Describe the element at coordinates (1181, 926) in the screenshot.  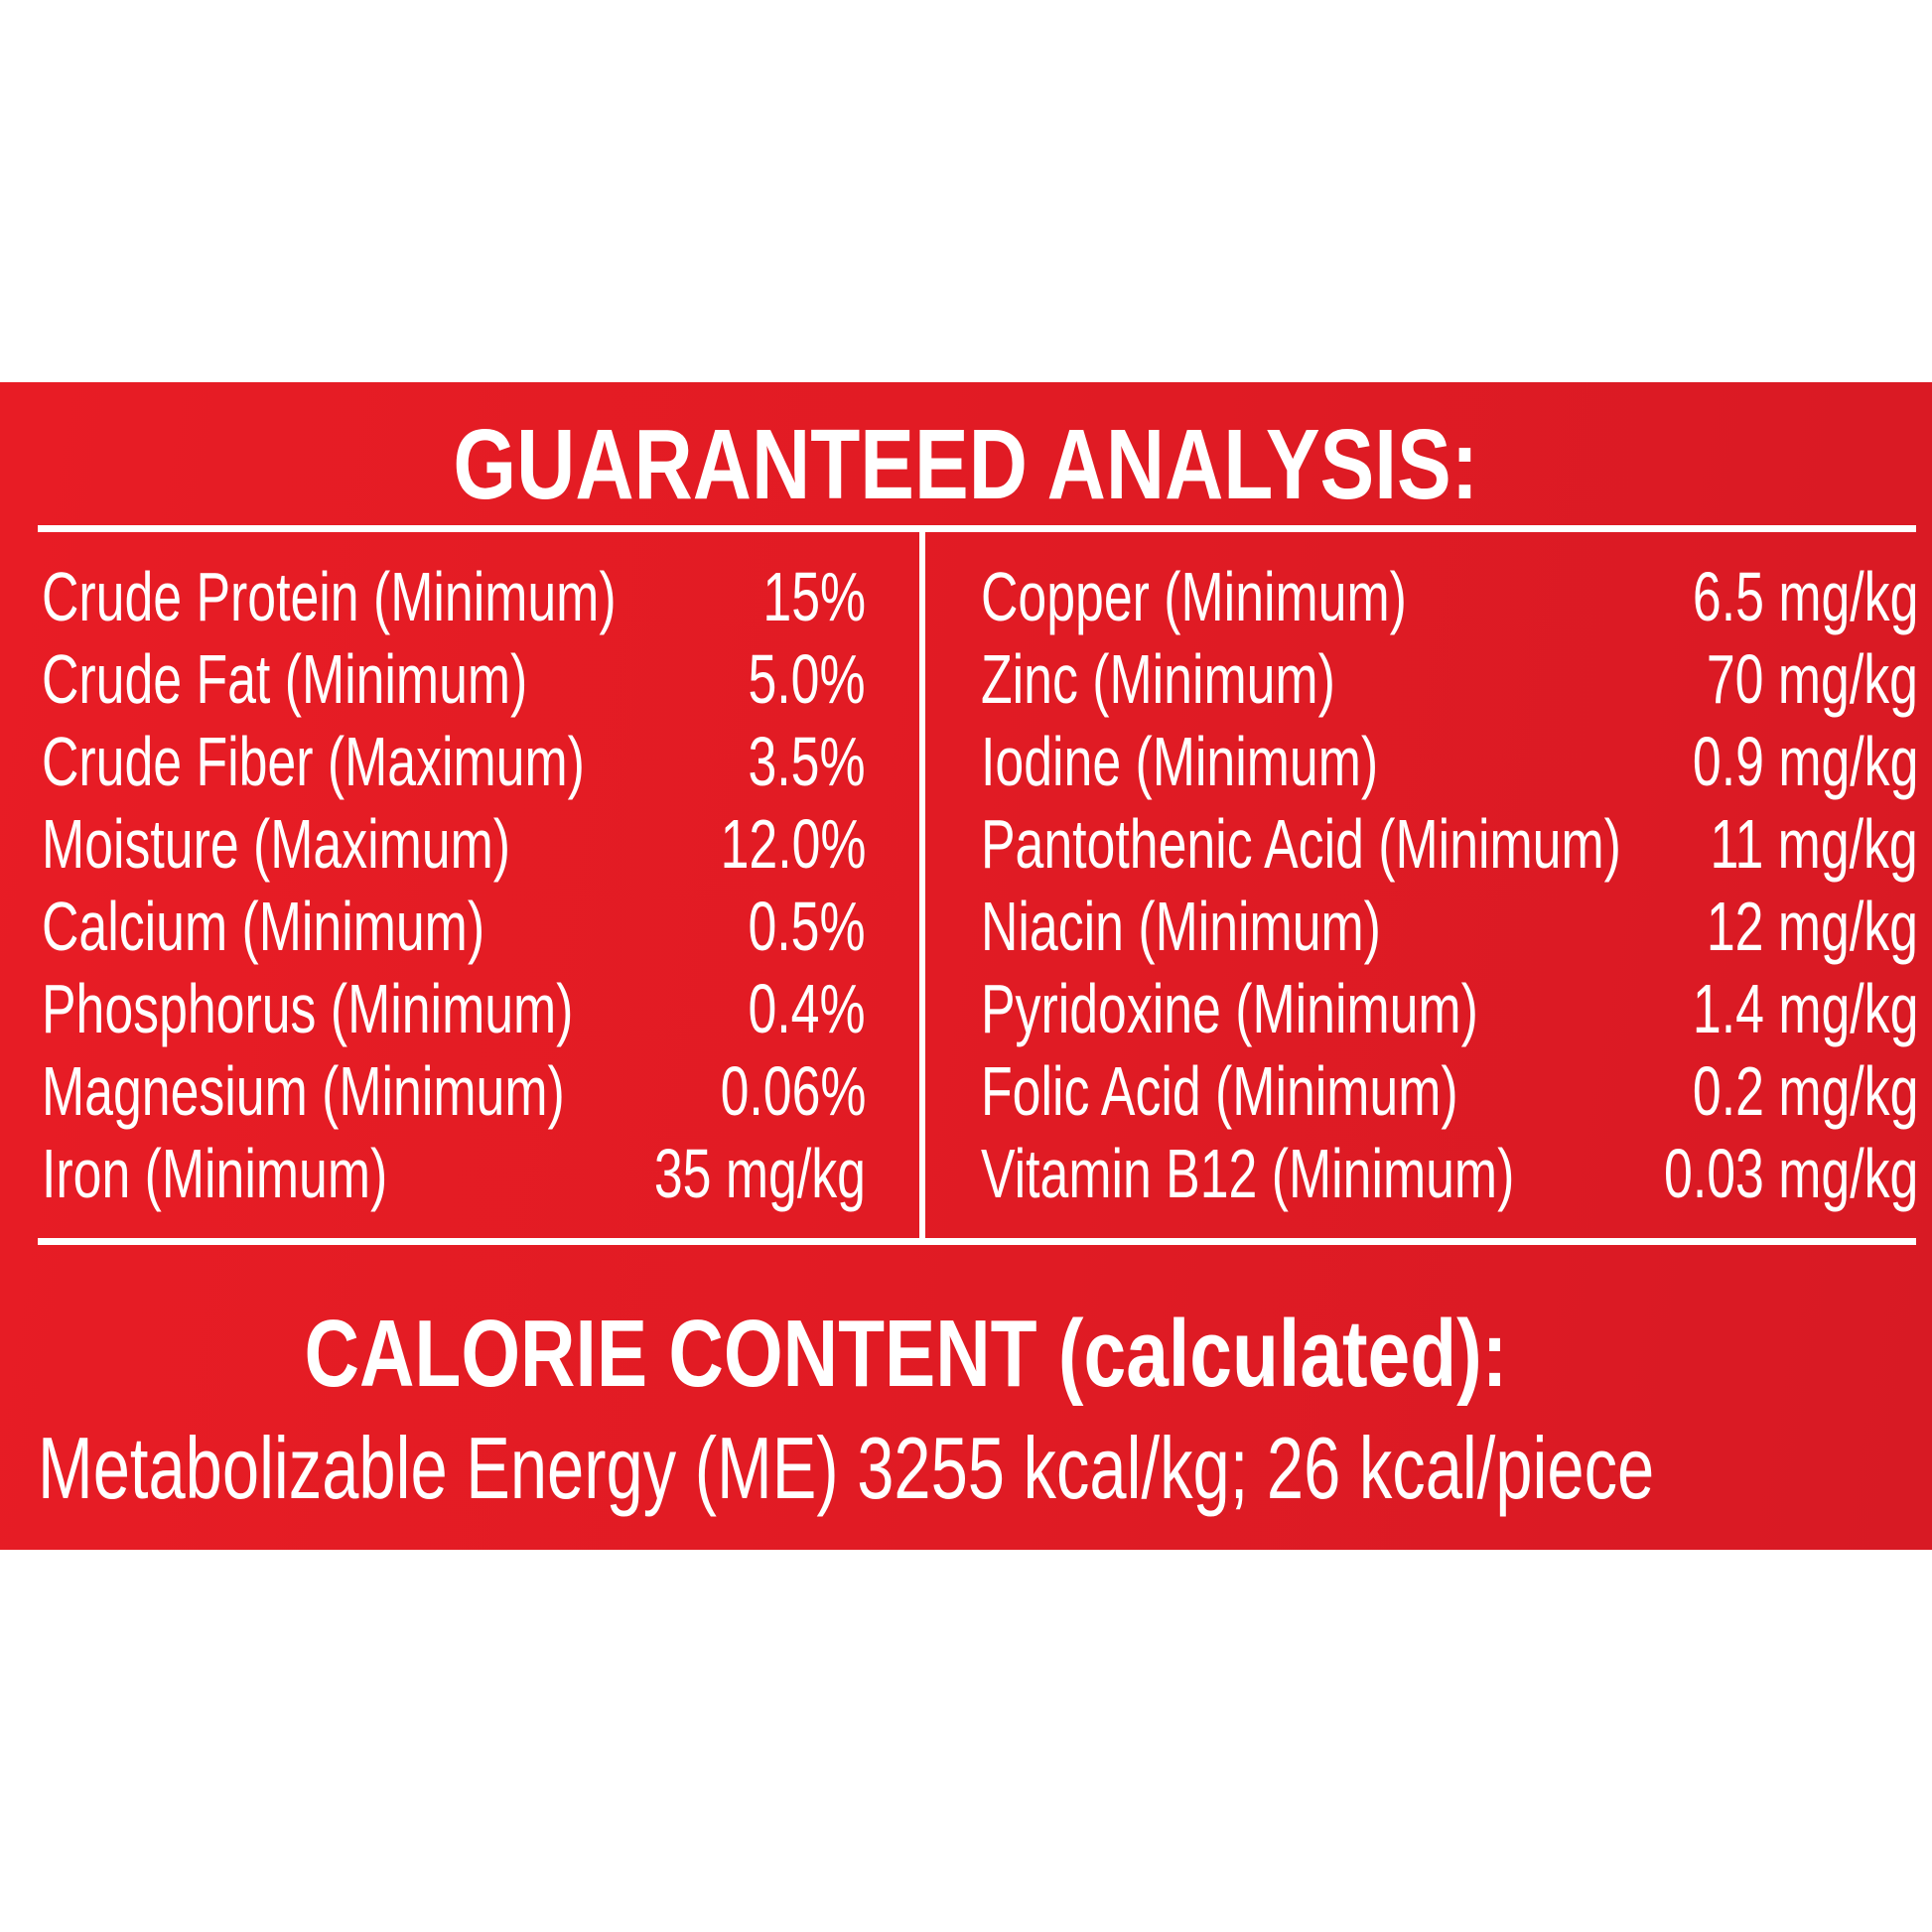
I see `nutrient-label: Niacin (Minimum)` at that location.